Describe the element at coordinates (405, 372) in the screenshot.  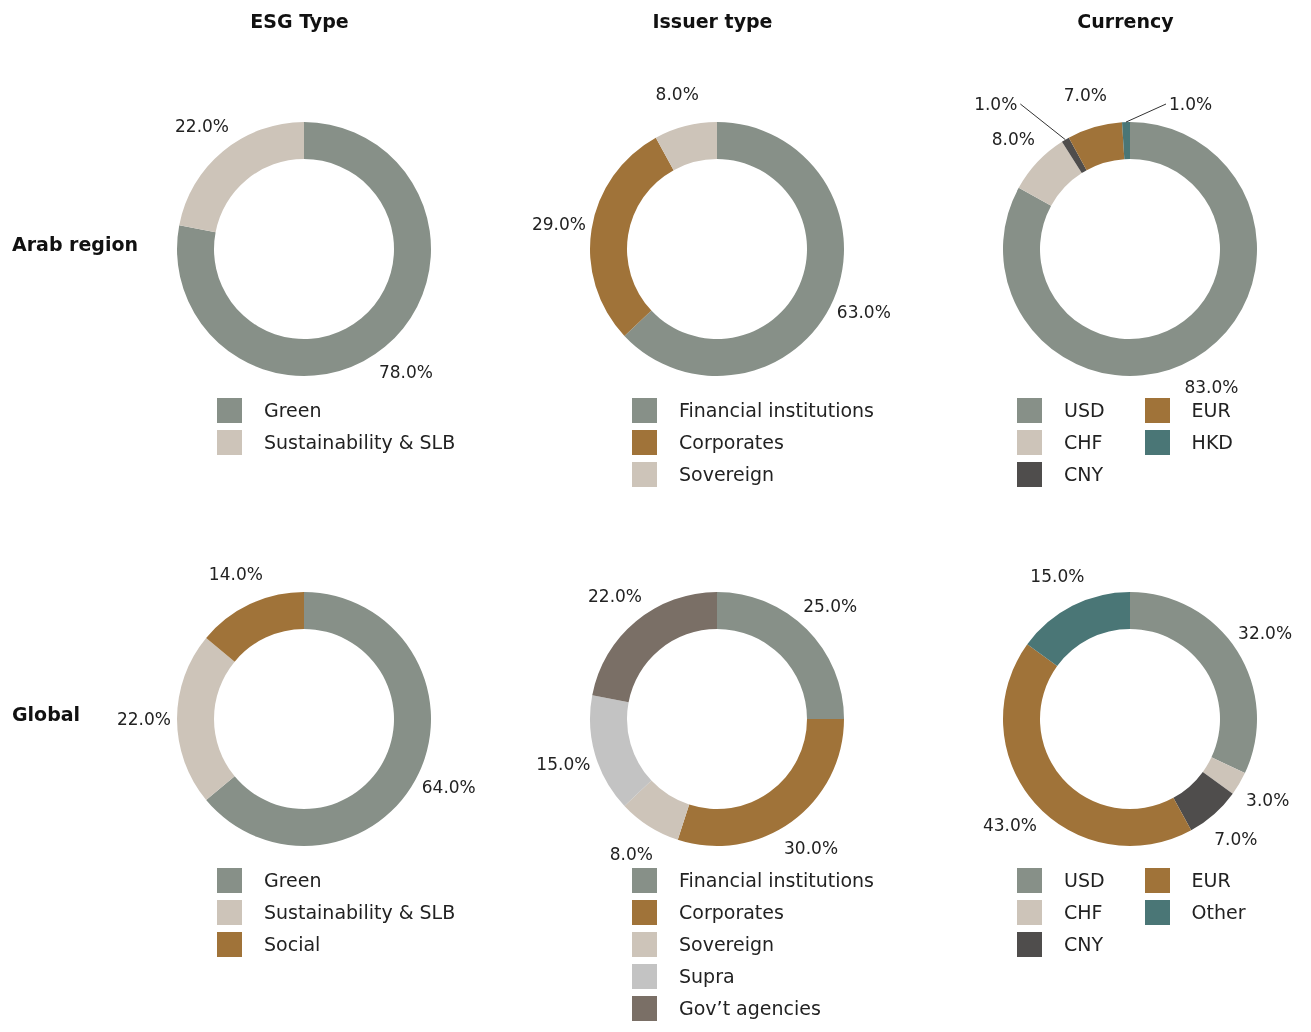
I see `data-label: 78.0%` at that location.